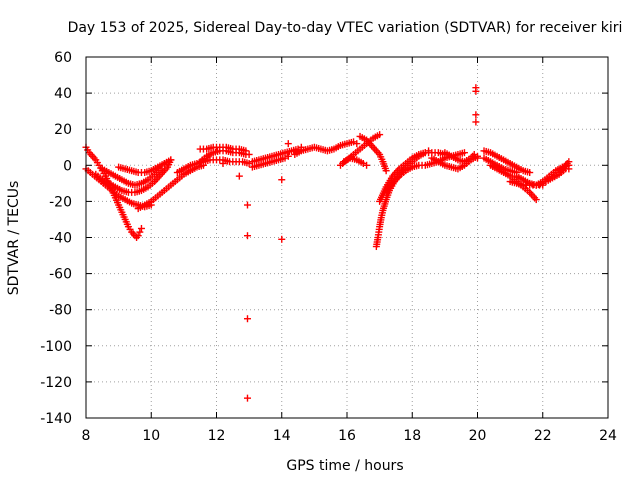 Image resolution: width=640 pixels, height=480 pixels. Describe the element at coordinates (478, 436) in the screenshot. I see `x-tick-label: 20` at that location.